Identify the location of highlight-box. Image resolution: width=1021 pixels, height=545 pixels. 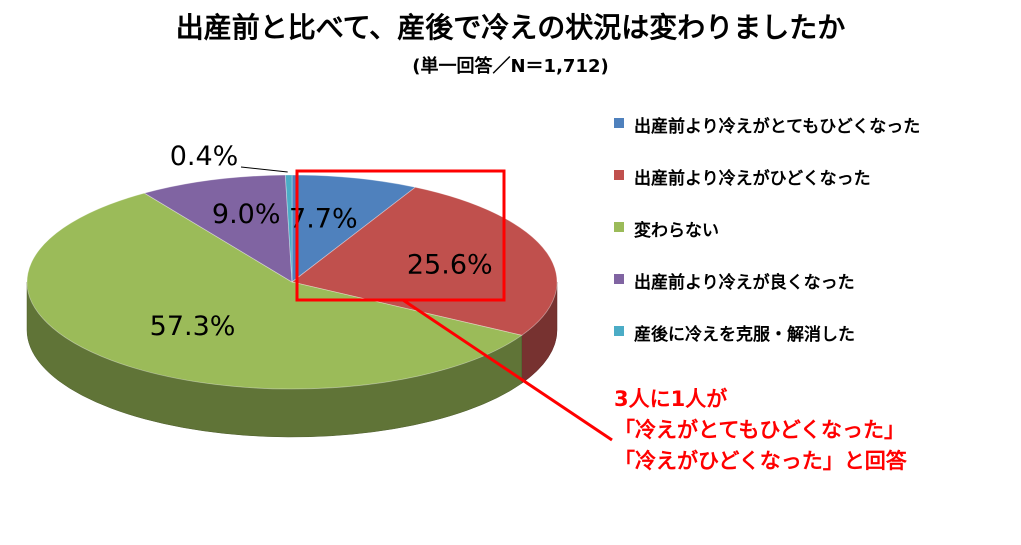
(400, 235).